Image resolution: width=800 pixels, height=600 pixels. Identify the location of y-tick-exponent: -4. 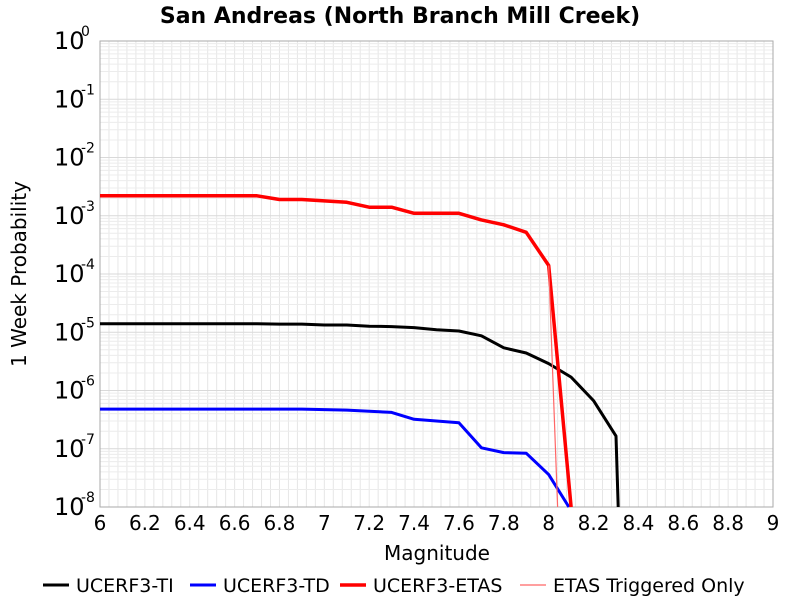
(88, 265).